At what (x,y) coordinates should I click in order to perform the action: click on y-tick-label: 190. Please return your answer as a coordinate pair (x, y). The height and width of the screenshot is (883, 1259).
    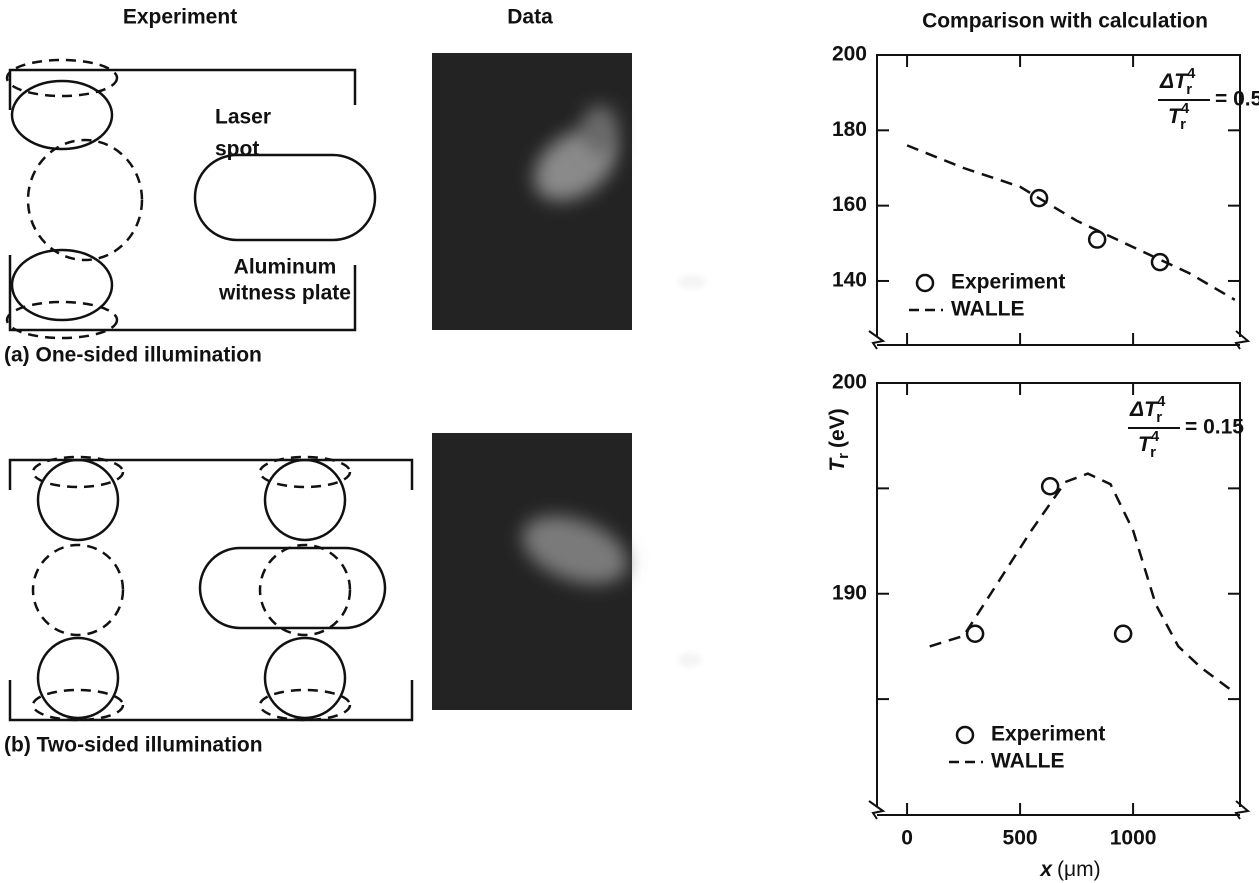
    Looking at the image, I should click on (849, 592).